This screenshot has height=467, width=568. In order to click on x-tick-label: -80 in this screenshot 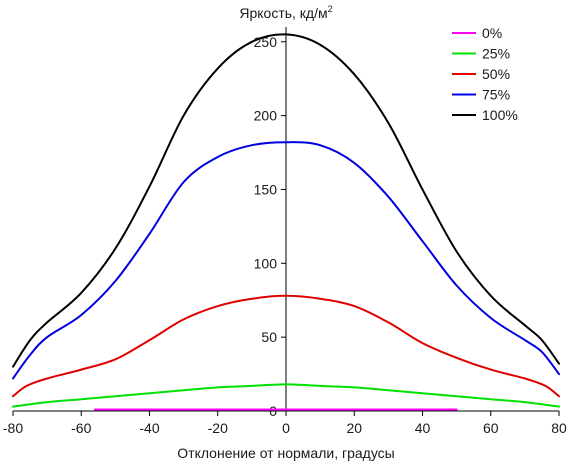, I will do `click(13, 428)`.